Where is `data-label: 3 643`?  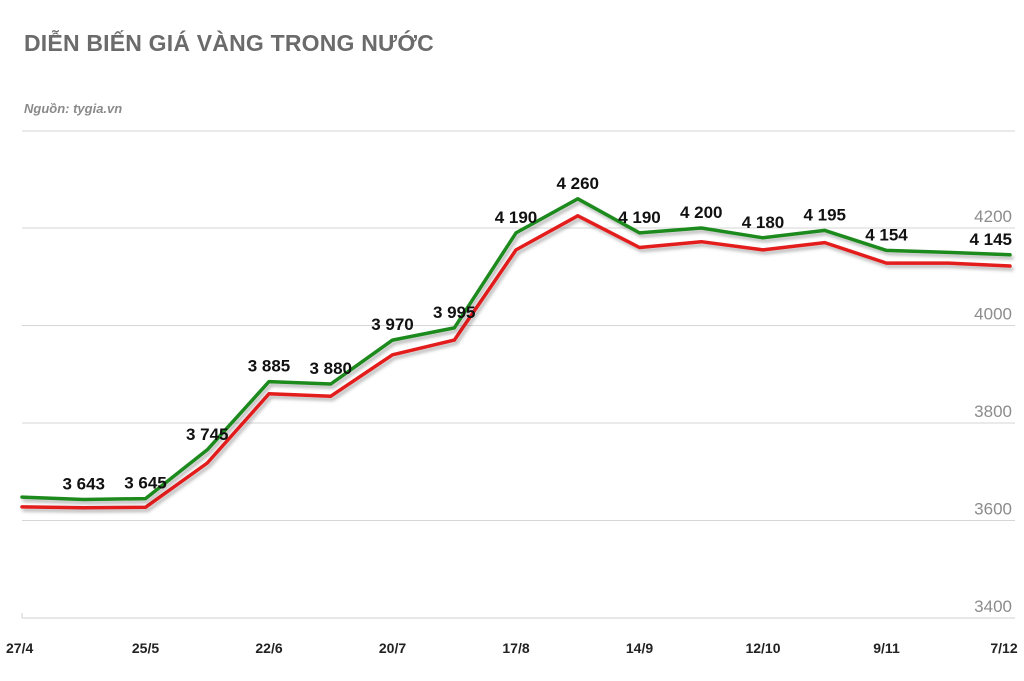 data-label: 3 643 is located at coordinates (83, 484).